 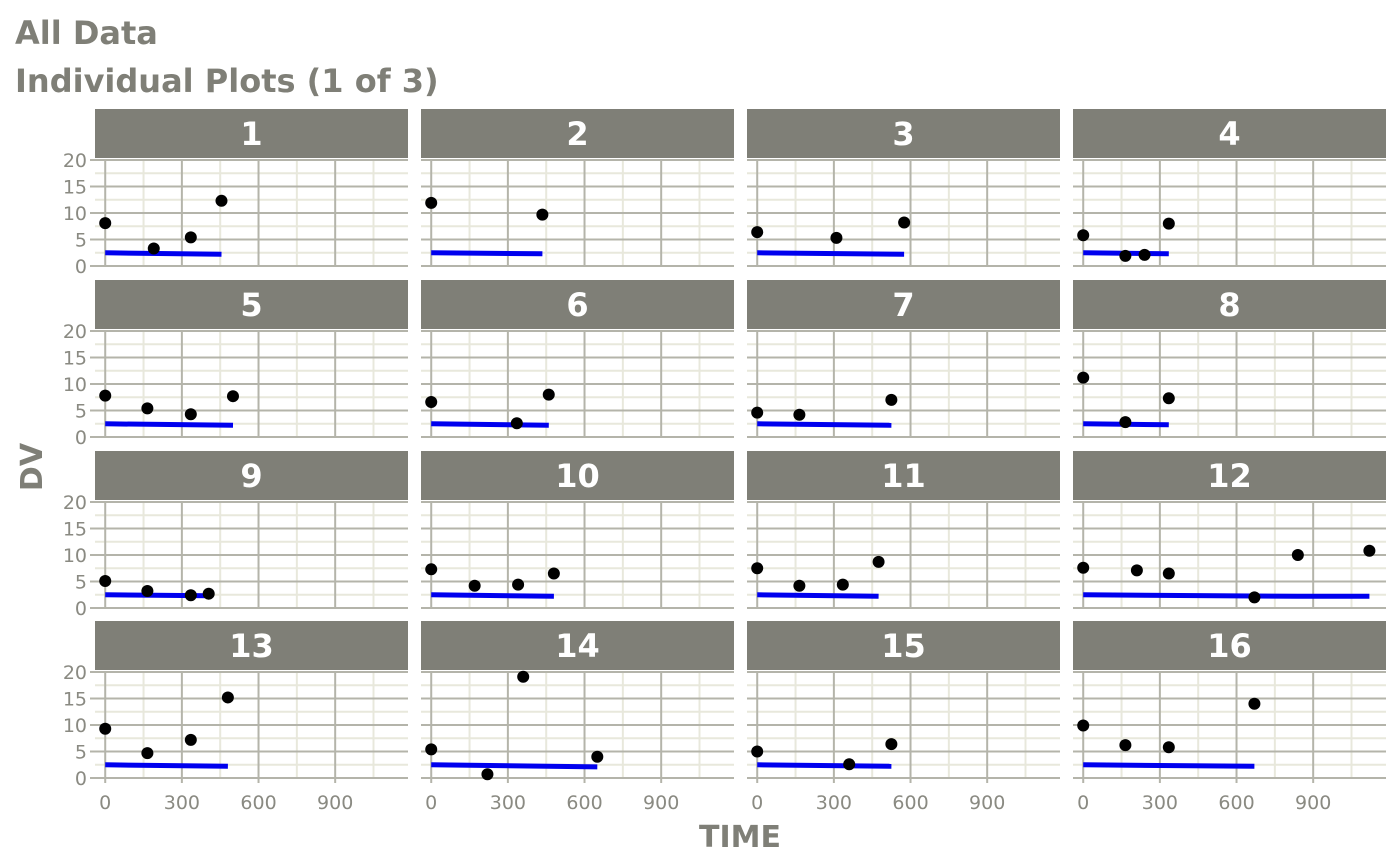 I want to click on chart-title: All Data, so click(x=86, y=33).